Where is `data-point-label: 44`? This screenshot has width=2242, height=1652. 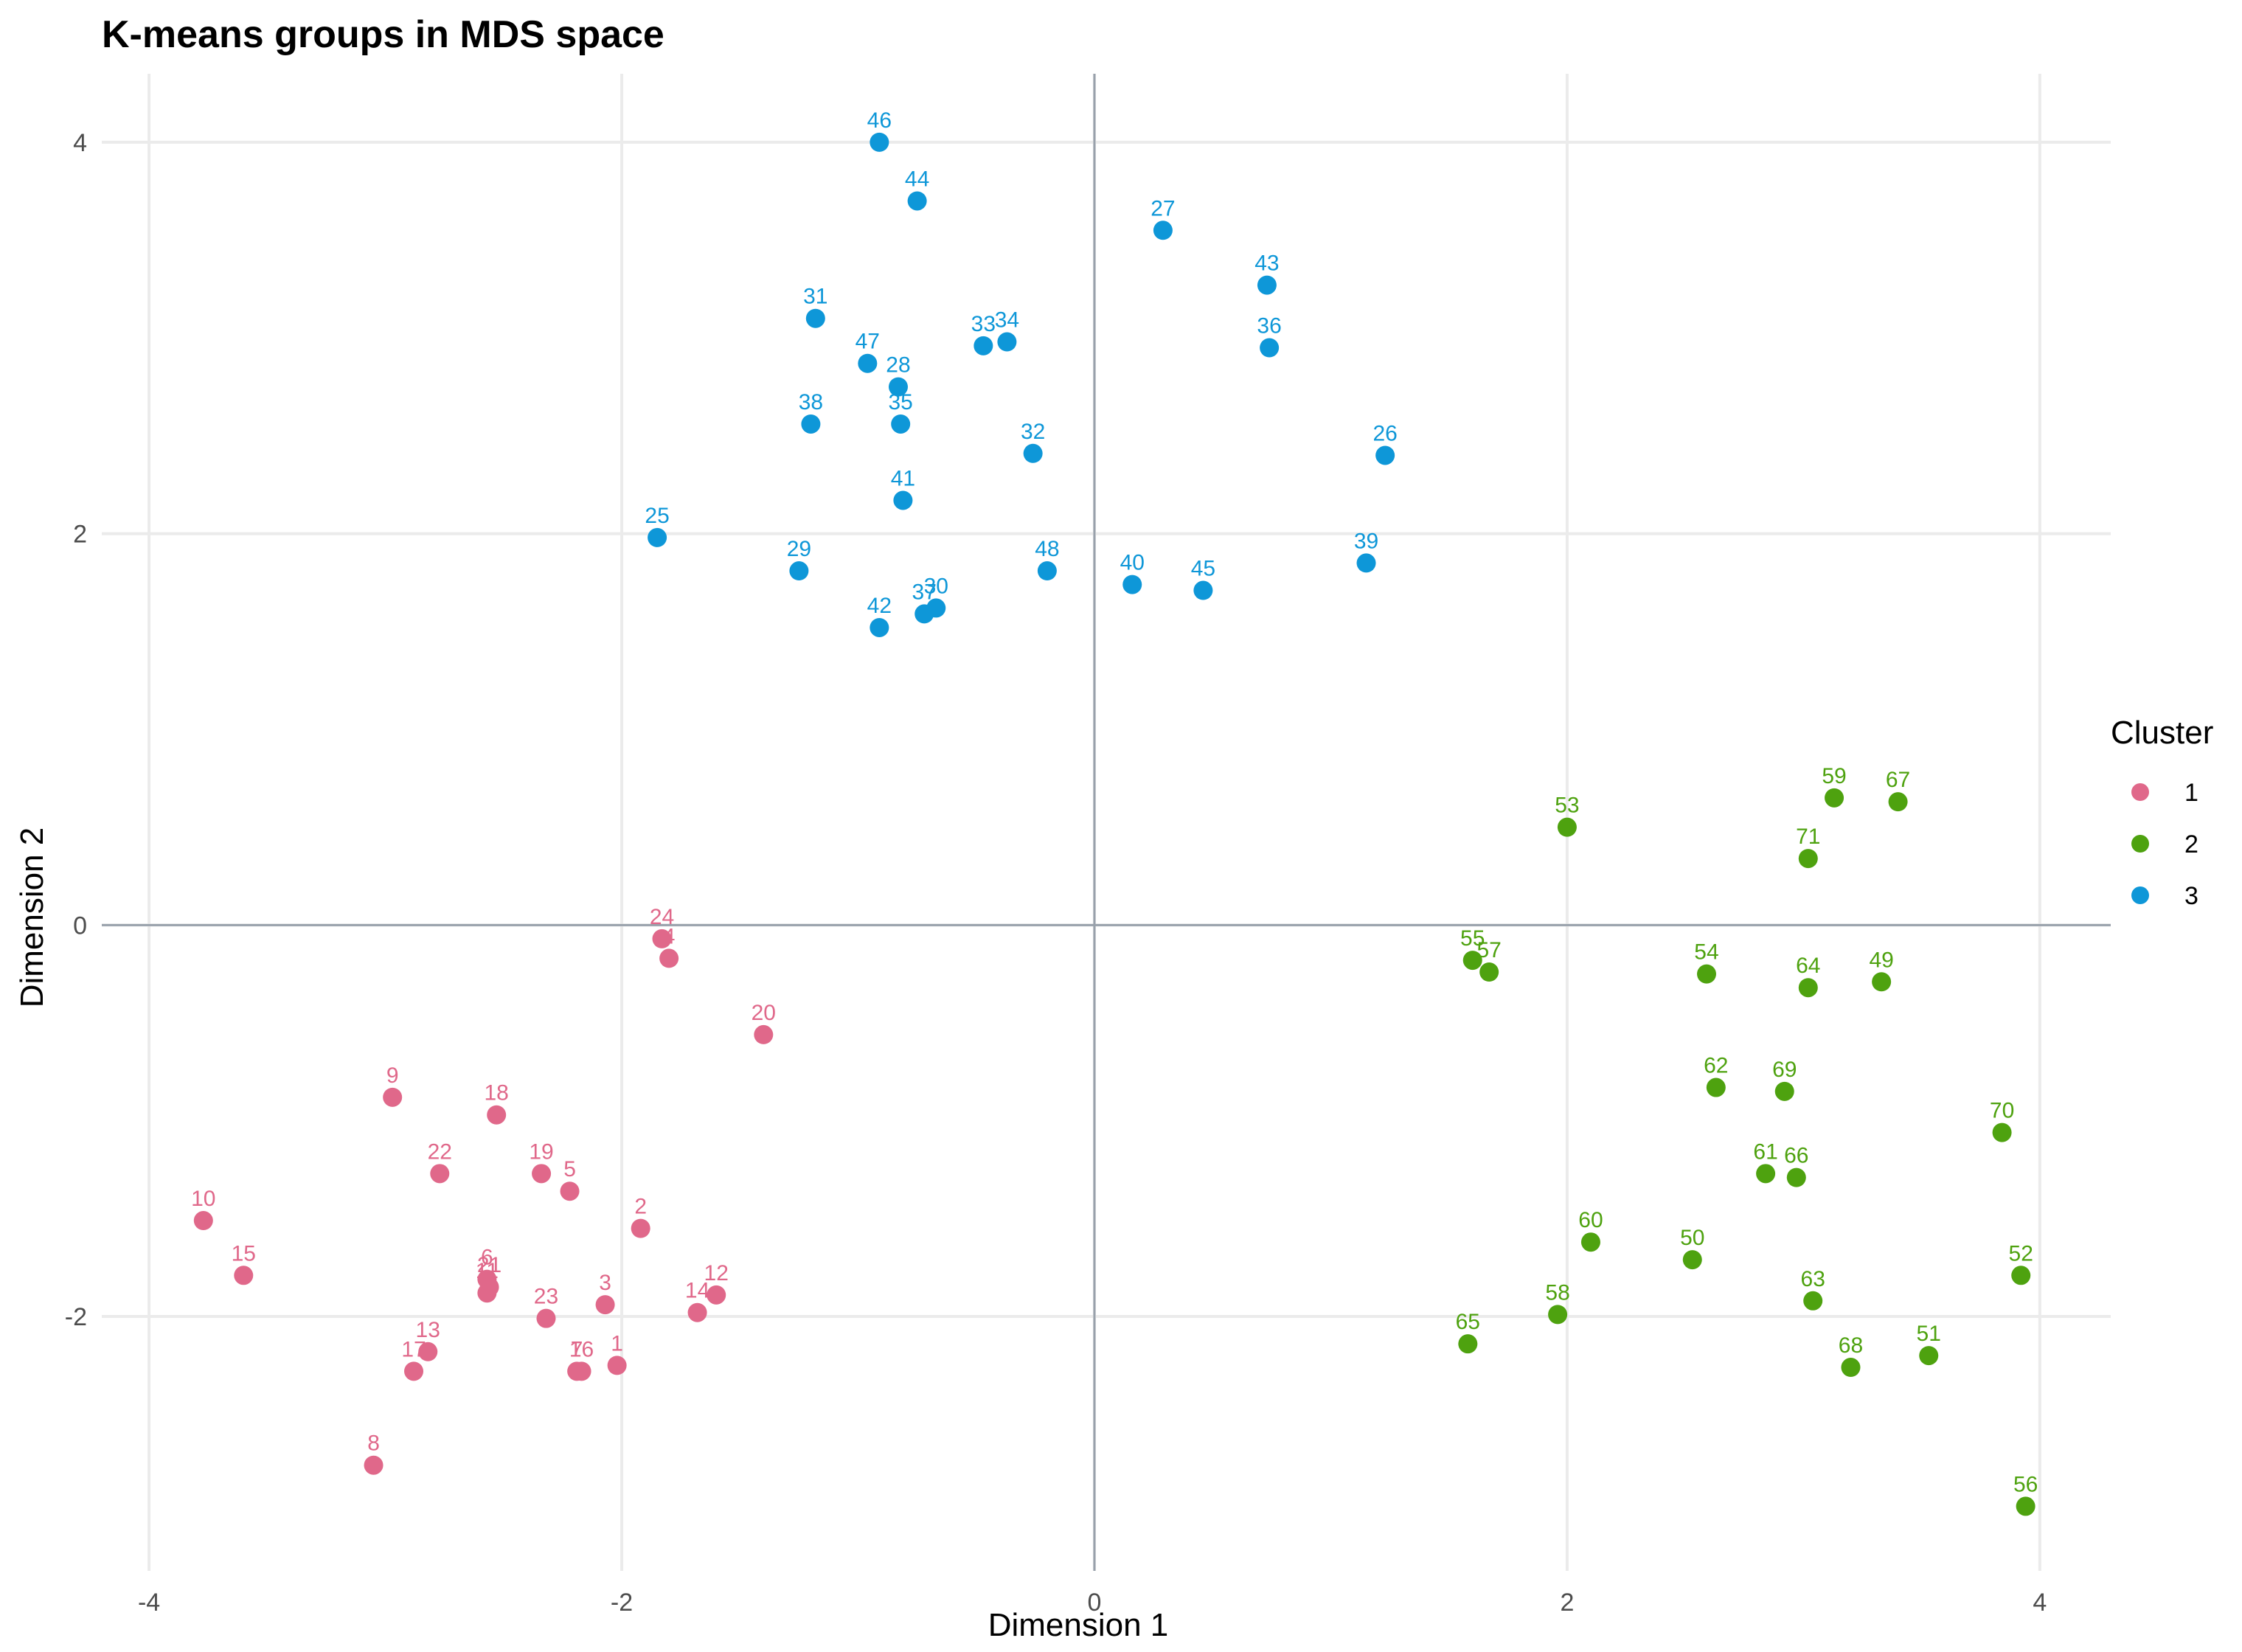 data-point-label: 44 is located at coordinates (917, 179).